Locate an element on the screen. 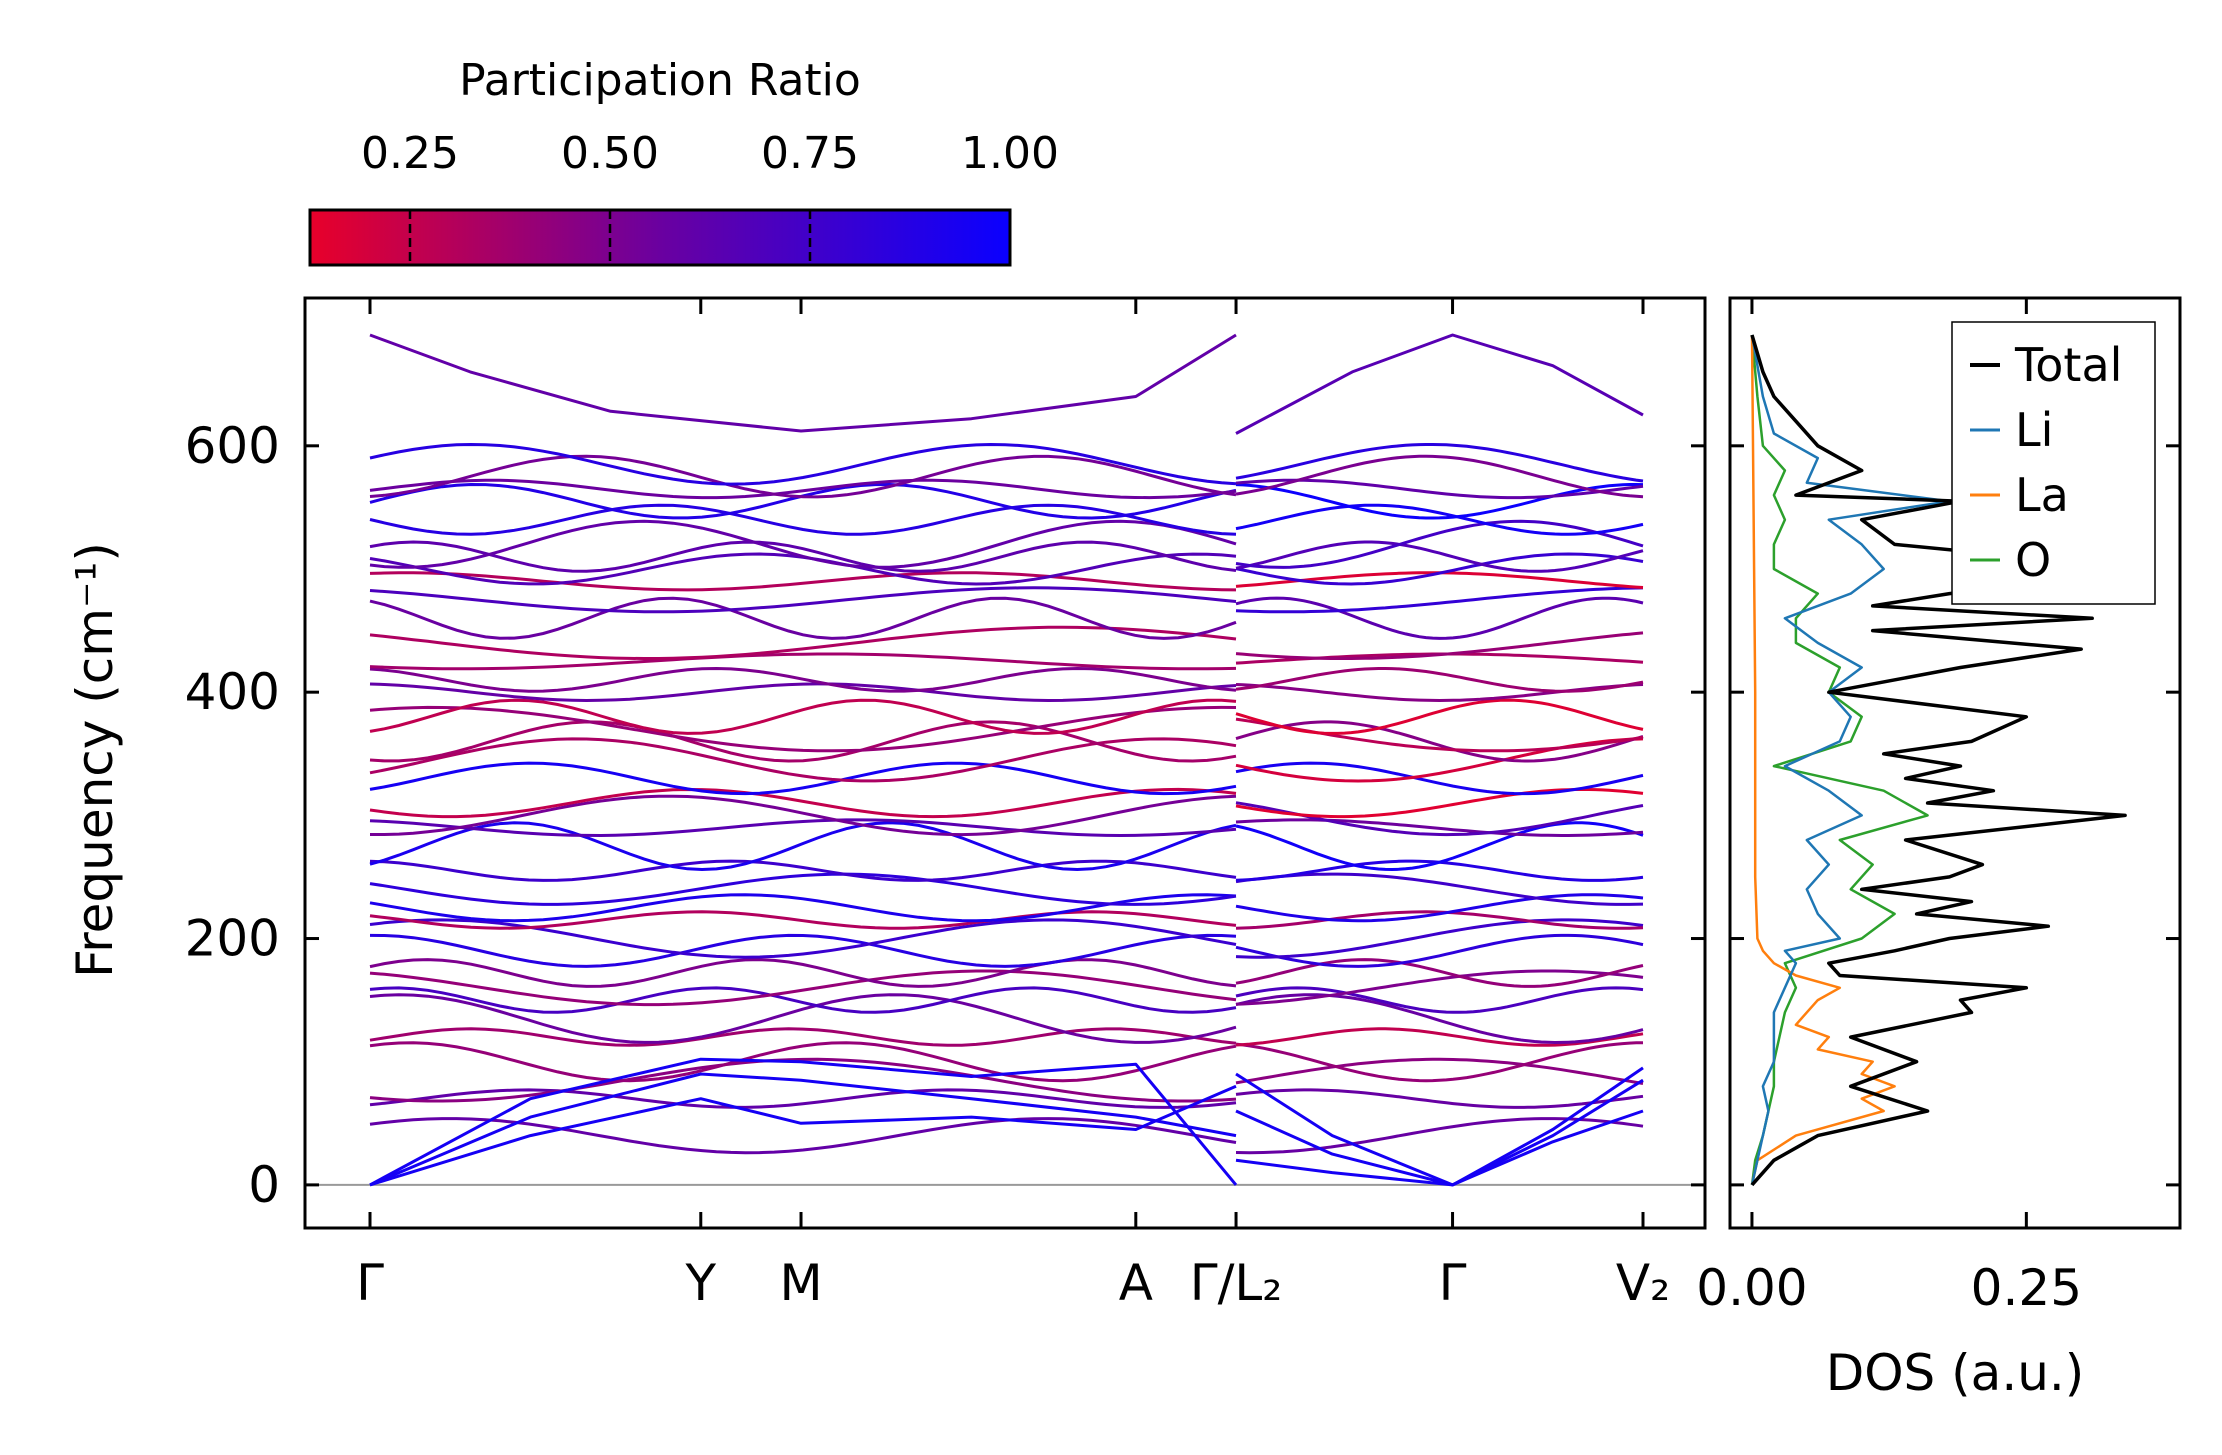 Image resolution: width=2222 pixels, height=1455 pixels. dos-line-total is located at coordinates (1949, 760).